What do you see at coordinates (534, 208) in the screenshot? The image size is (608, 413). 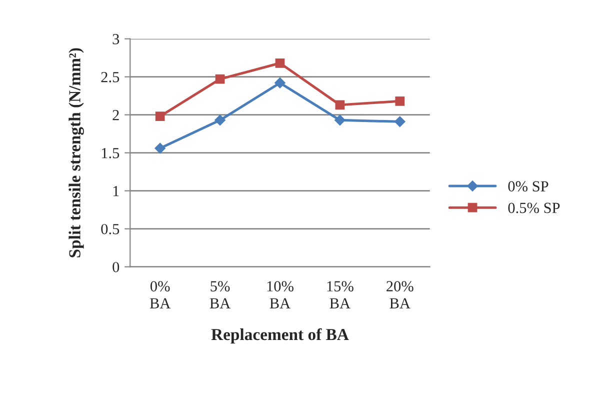 I see `legend-label: 0.5% SP` at bounding box center [534, 208].